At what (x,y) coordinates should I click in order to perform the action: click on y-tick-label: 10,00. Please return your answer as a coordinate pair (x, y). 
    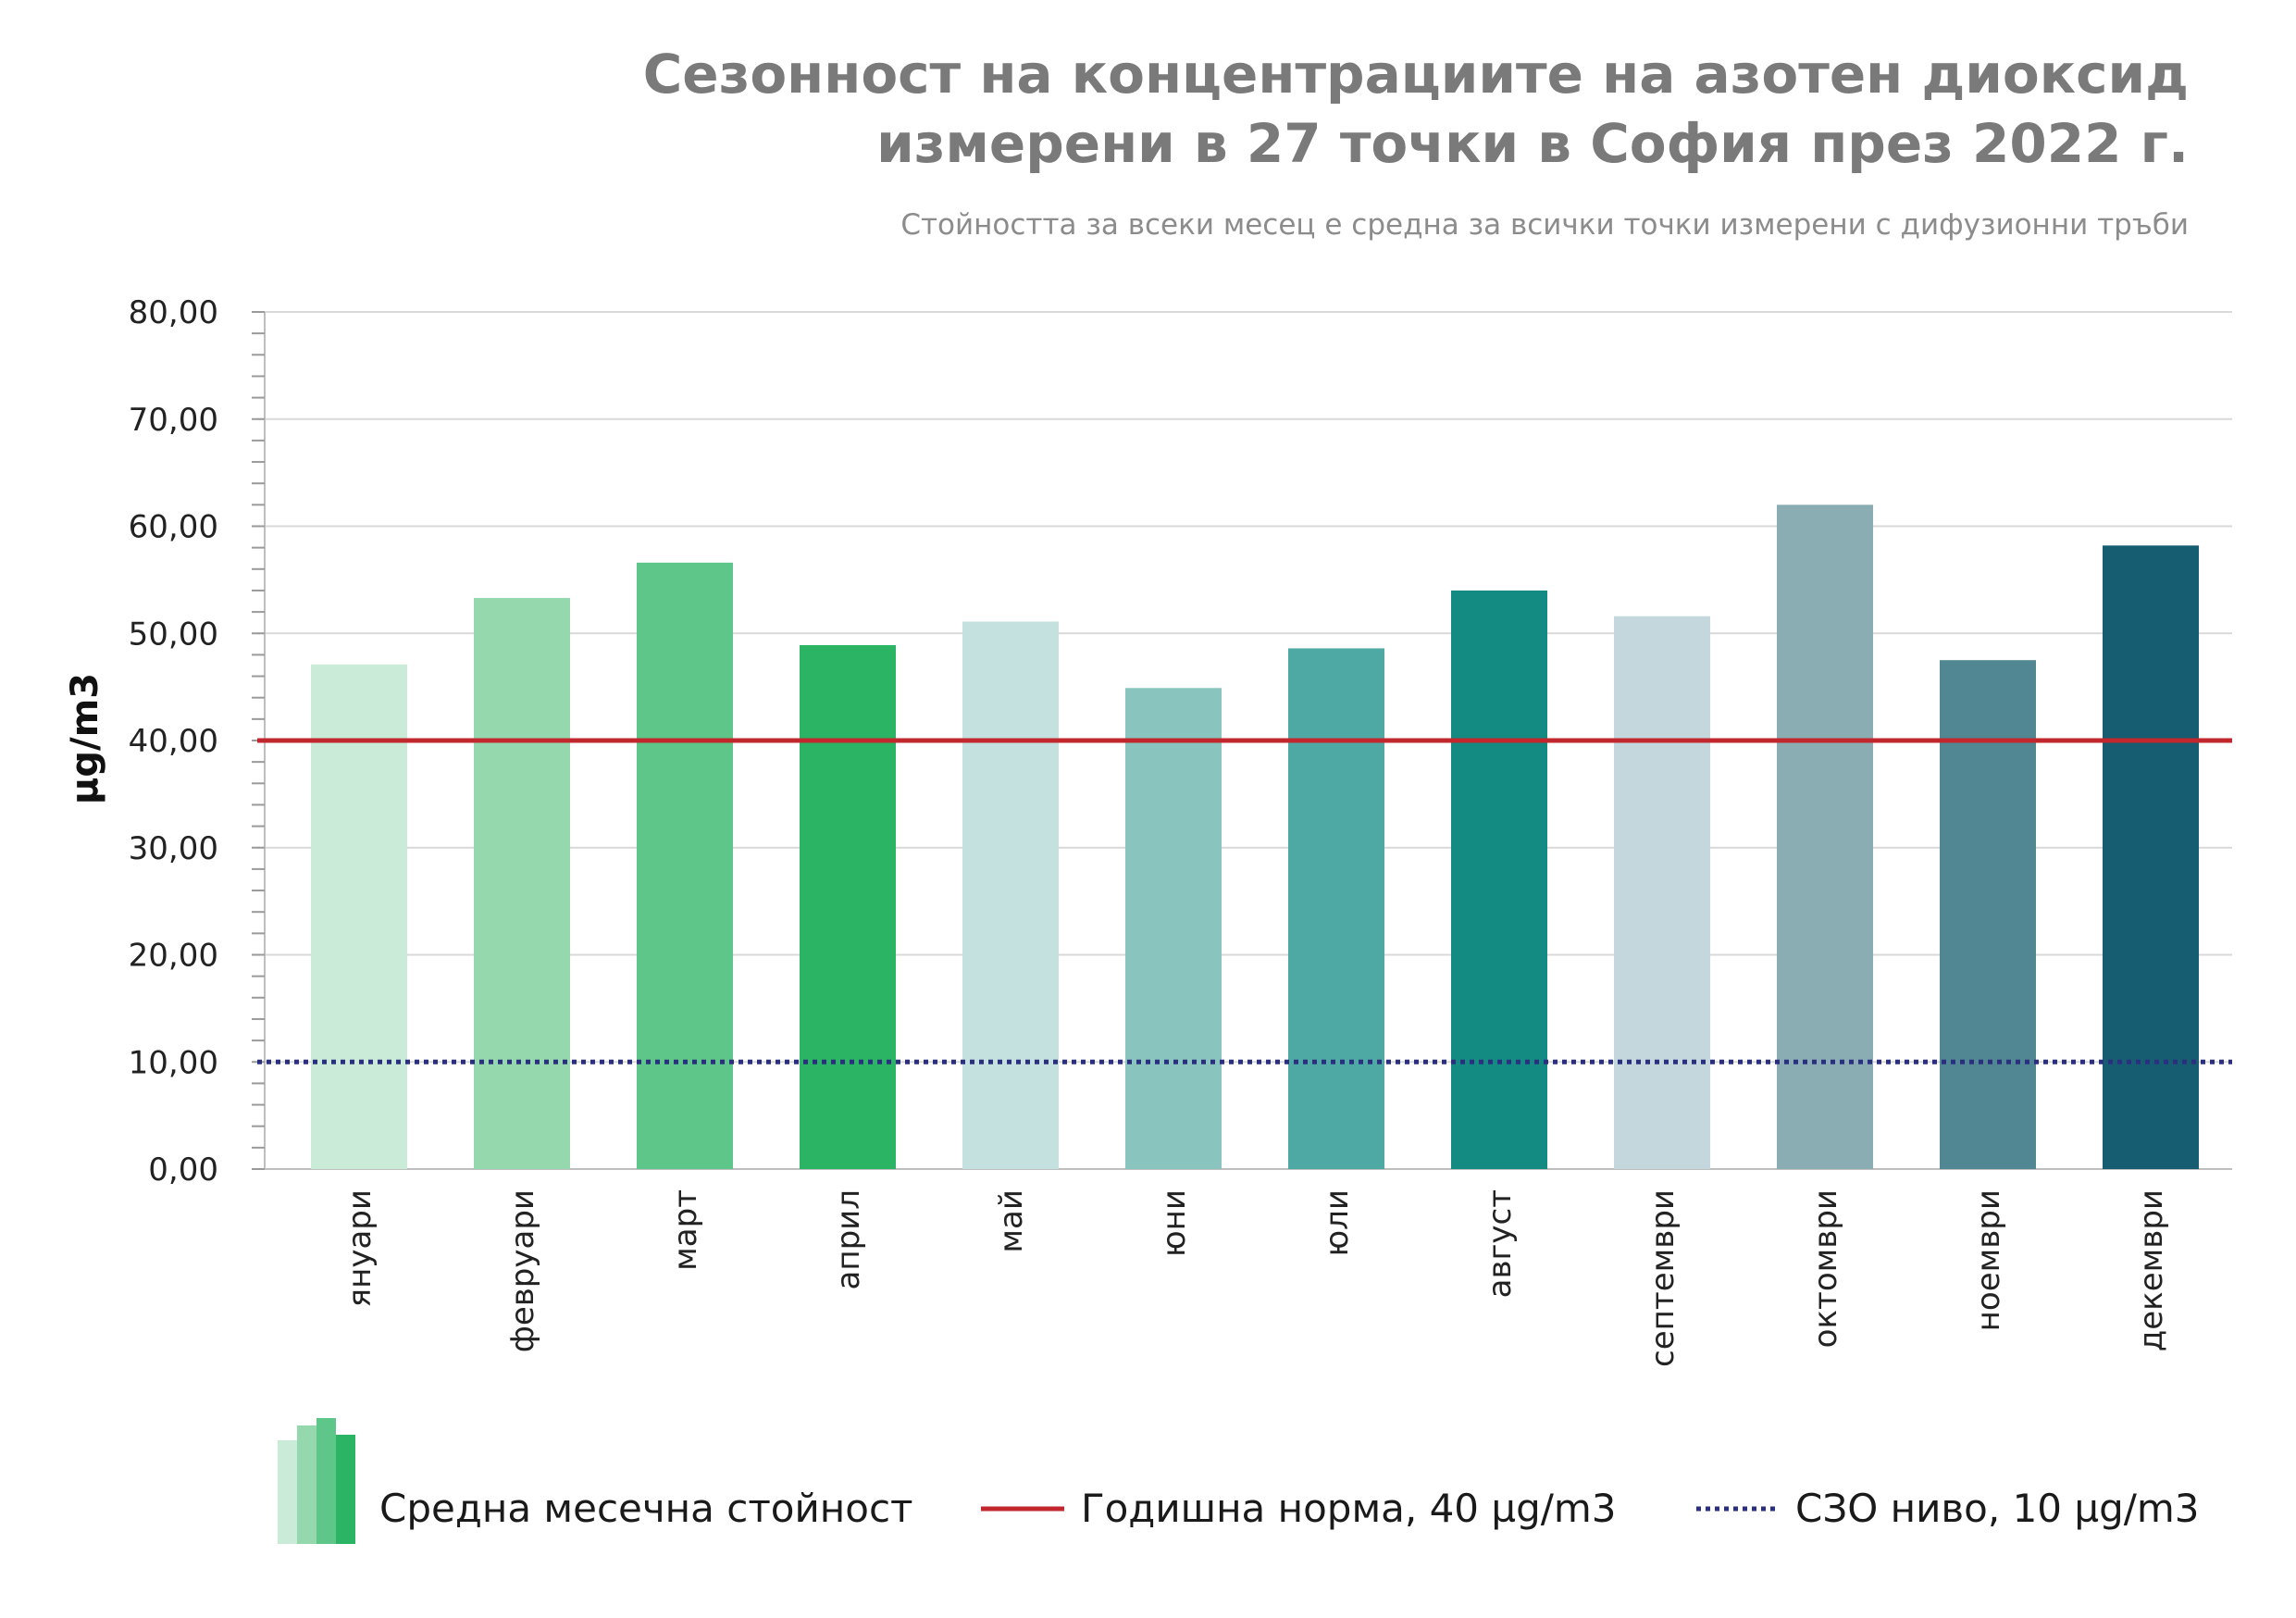
    Looking at the image, I should click on (173, 1062).